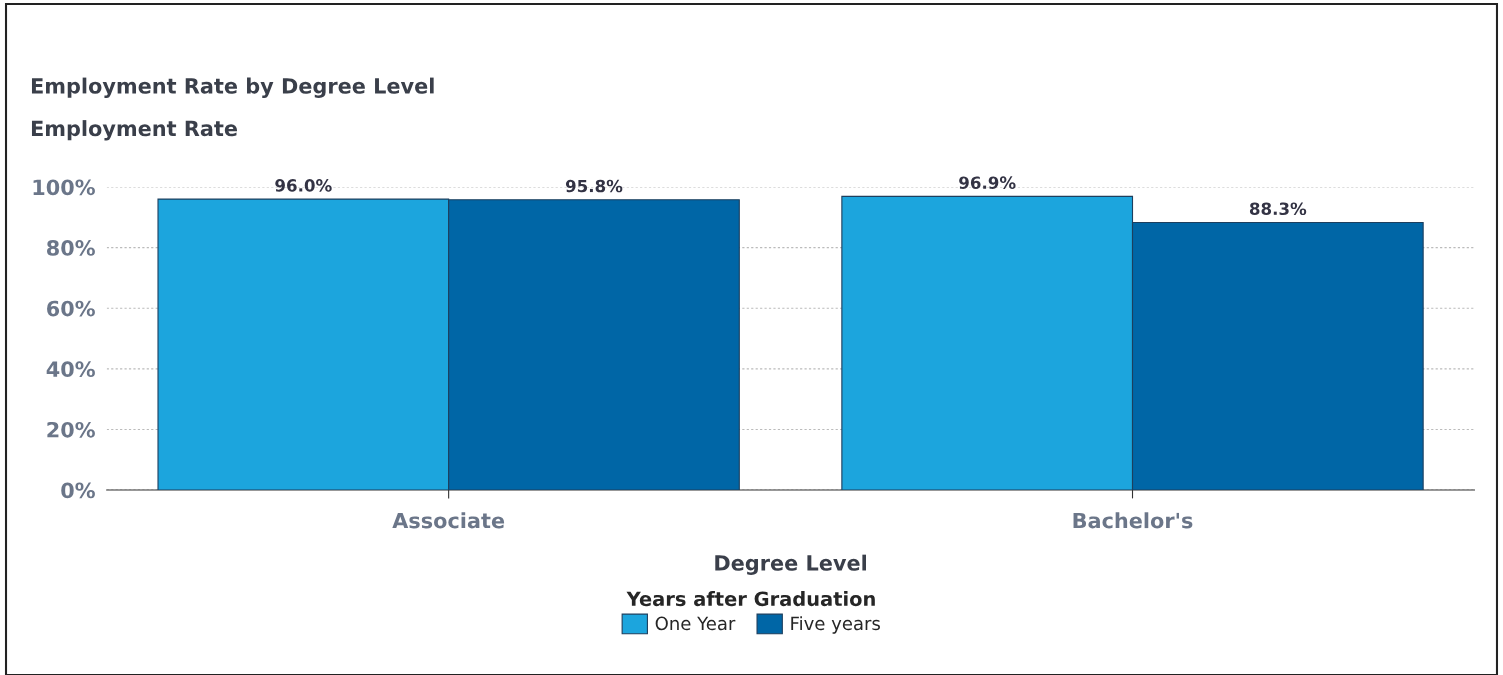 The width and height of the screenshot is (1503, 675). Describe the element at coordinates (232, 87) in the screenshot. I see `chart-title: Employment Rate by Degree Level` at that location.